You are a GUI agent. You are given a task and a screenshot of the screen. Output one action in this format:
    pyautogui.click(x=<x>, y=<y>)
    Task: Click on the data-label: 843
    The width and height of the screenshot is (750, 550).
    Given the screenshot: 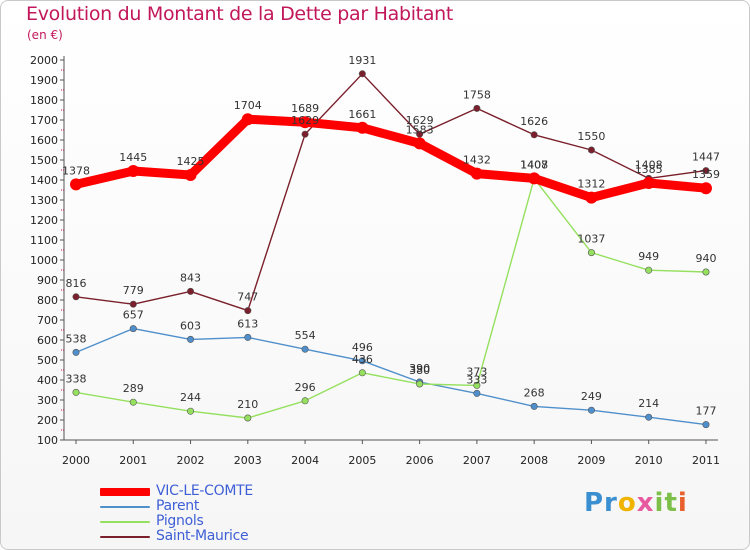 What is the action you would take?
    pyautogui.click(x=190, y=277)
    